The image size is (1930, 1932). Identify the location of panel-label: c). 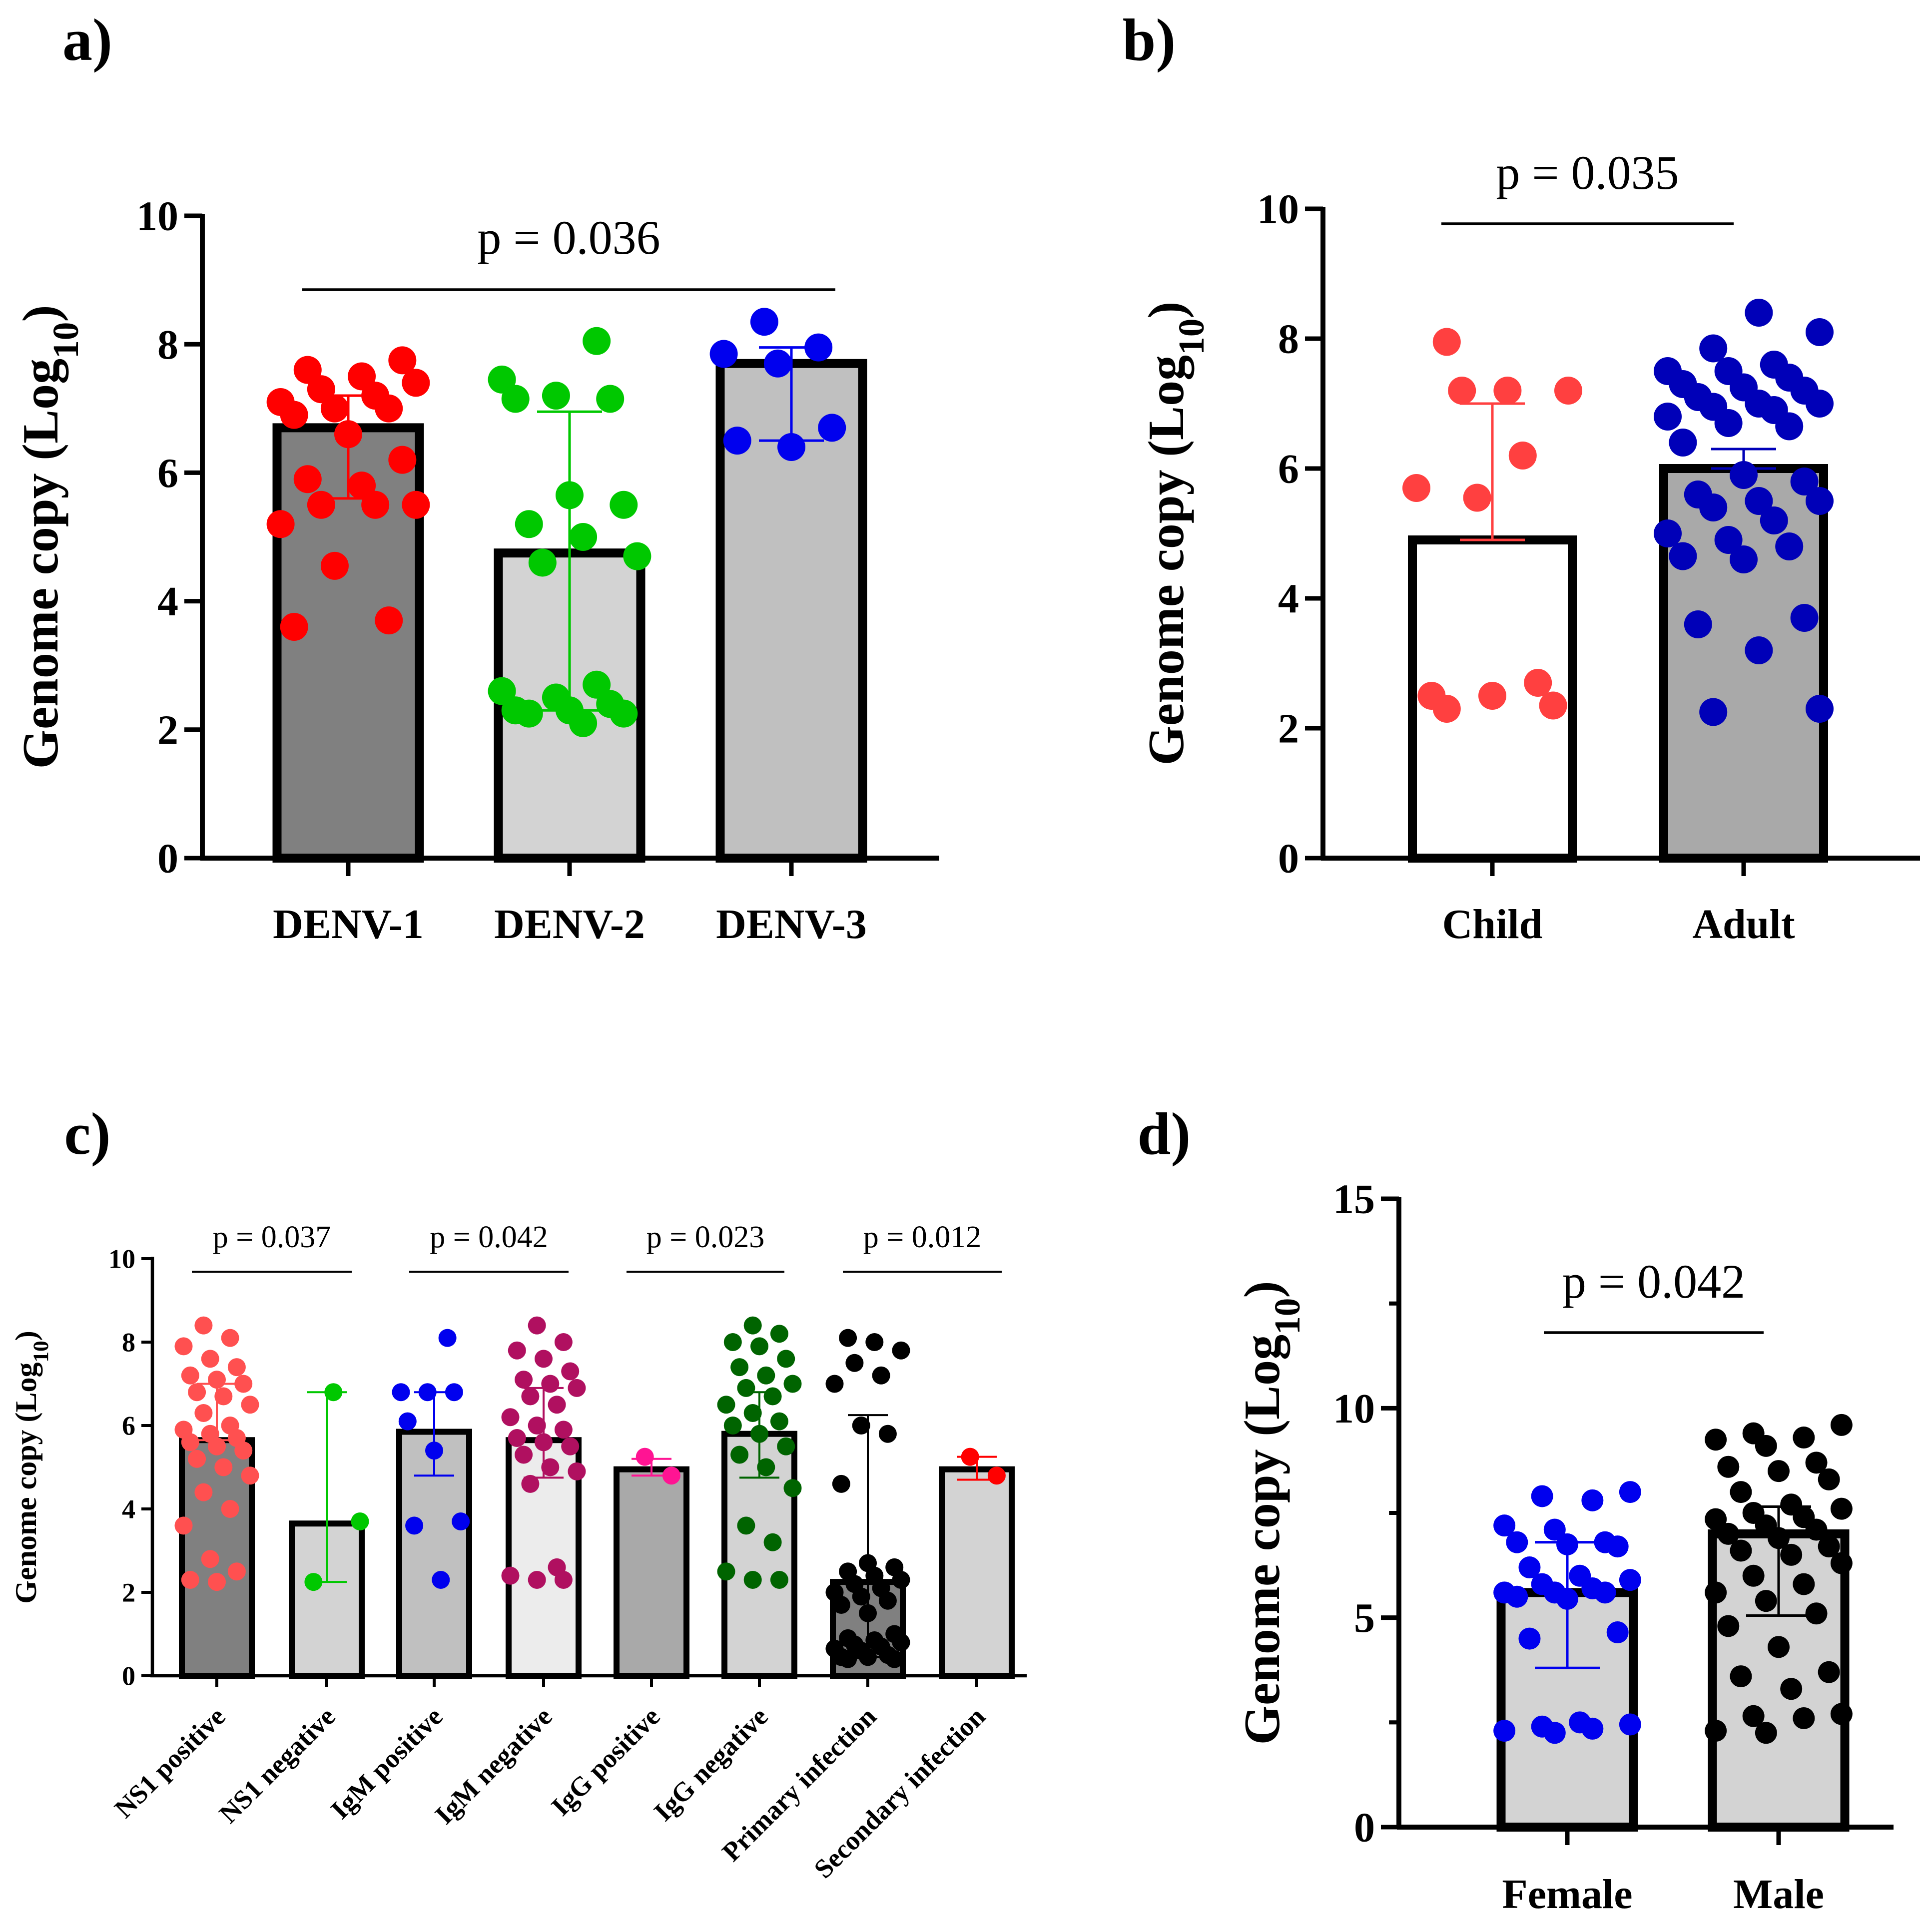
(87, 1133).